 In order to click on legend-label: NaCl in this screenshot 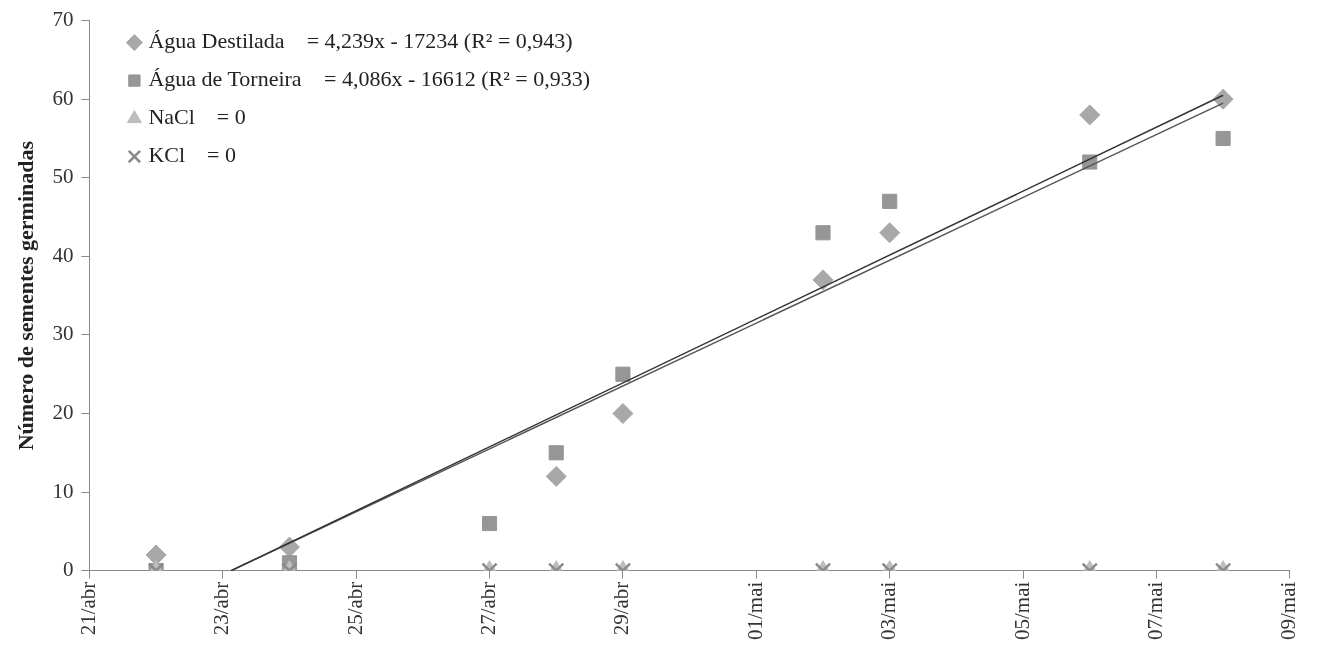, I will do `click(171, 117)`.